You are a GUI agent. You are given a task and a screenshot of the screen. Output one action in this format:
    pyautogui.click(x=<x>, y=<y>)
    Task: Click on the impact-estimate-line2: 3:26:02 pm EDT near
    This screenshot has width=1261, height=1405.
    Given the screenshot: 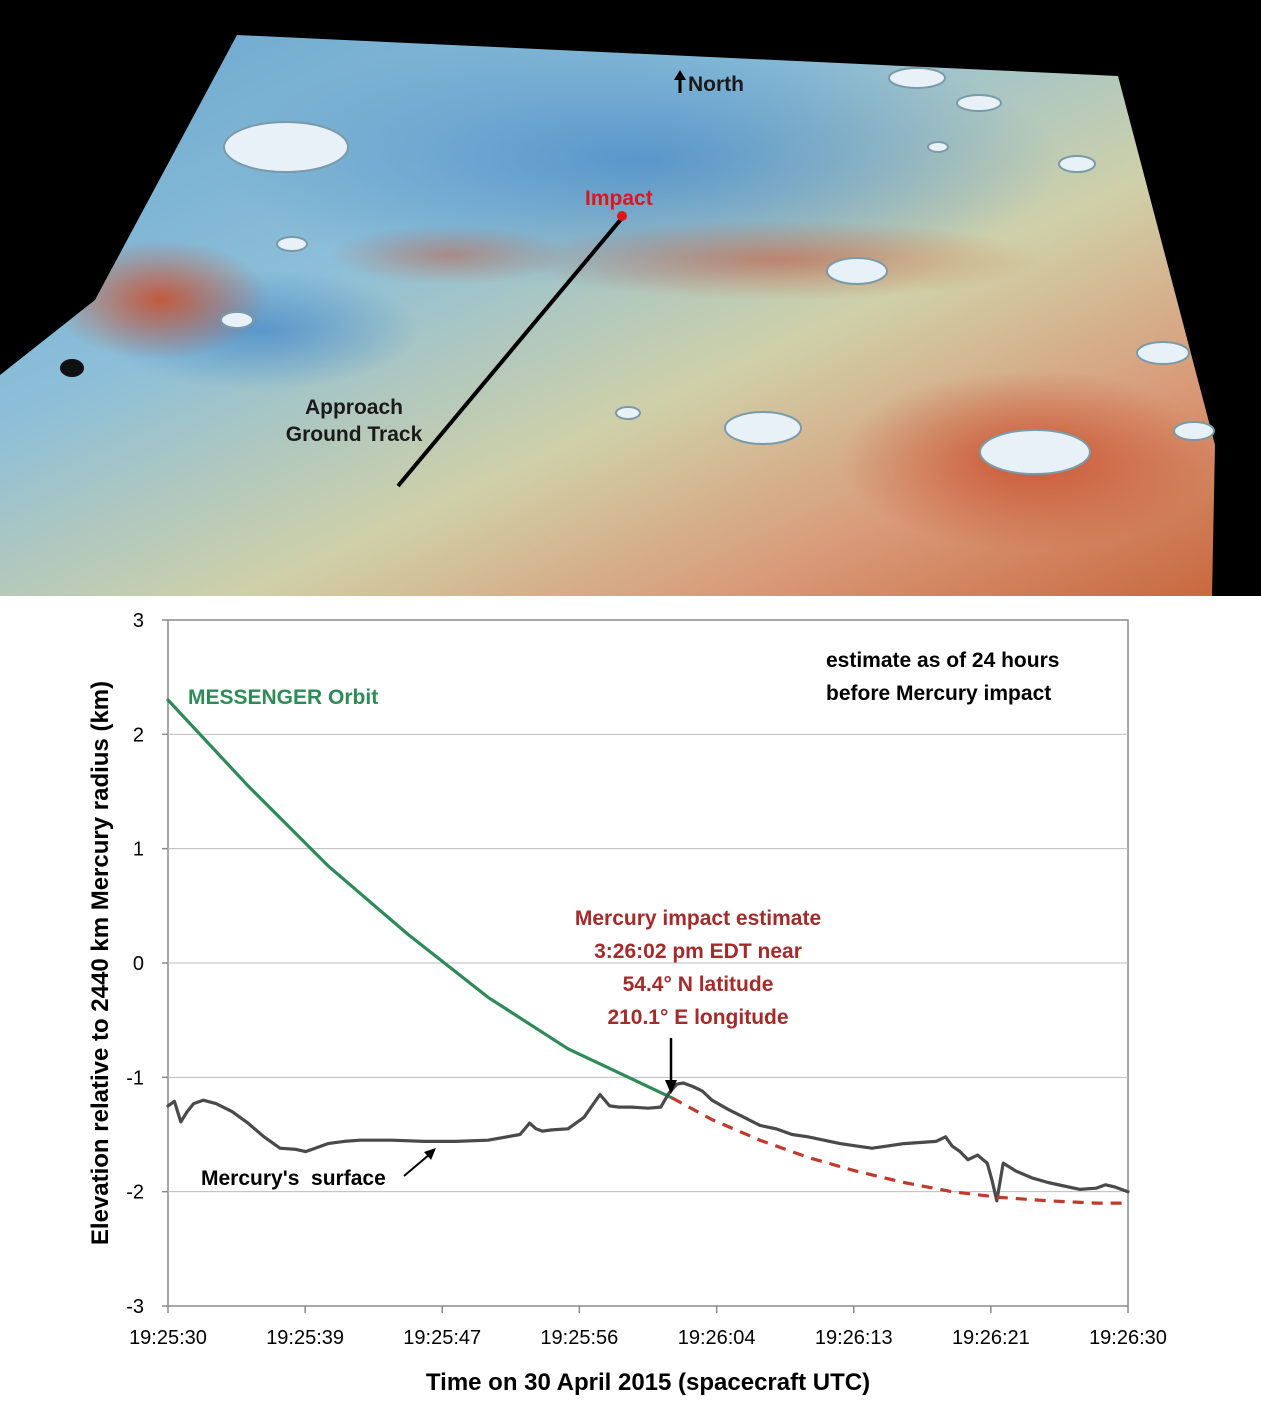 What is the action you would take?
    pyautogui.click(x=698, y=951)
    